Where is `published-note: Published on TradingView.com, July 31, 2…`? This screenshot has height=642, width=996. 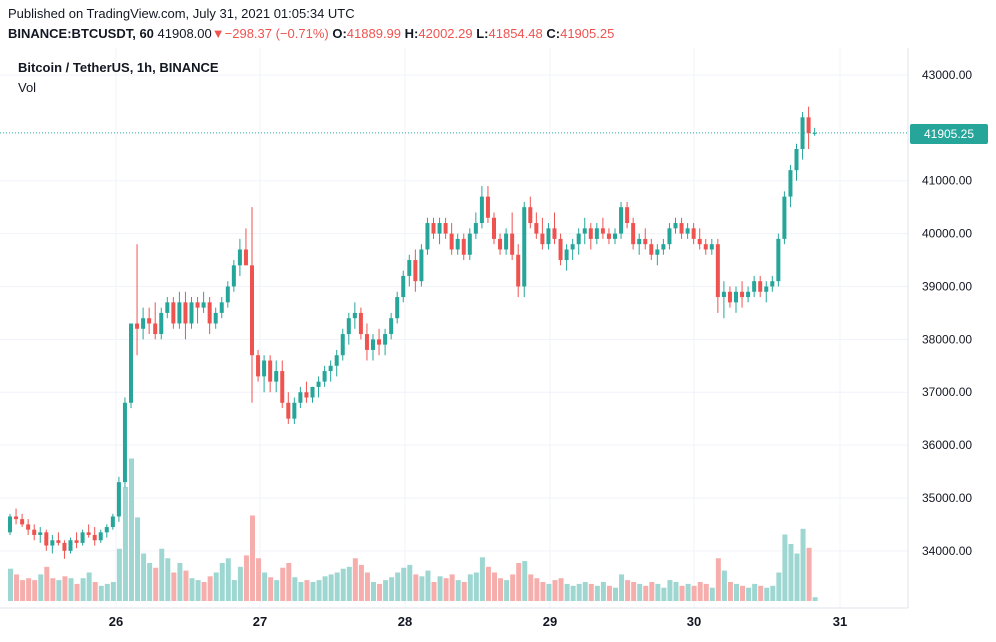 published-note: Published on TradingView.com, July 31, 2… is located at coordinates (181, 13).